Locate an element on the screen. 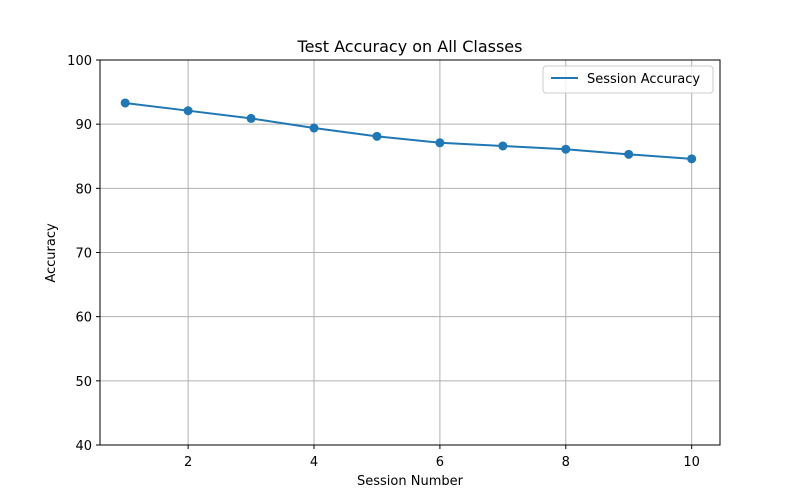 Image resolution: width=800 pixels, height=500 pixels. chart-title: Test Accuracy on All Classes is located at coordinates (410, 46).